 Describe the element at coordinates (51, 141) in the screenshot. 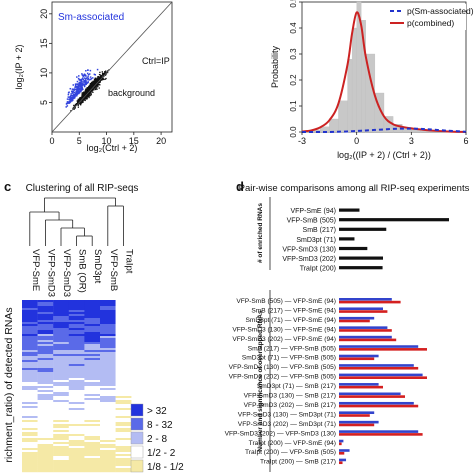

I see `x-tick-label: 0` at that location.